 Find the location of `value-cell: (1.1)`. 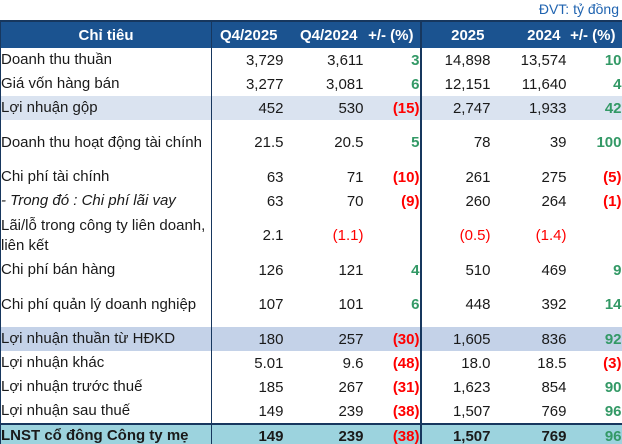

value-cell: (1.1) is located at coordinates (348, 235).